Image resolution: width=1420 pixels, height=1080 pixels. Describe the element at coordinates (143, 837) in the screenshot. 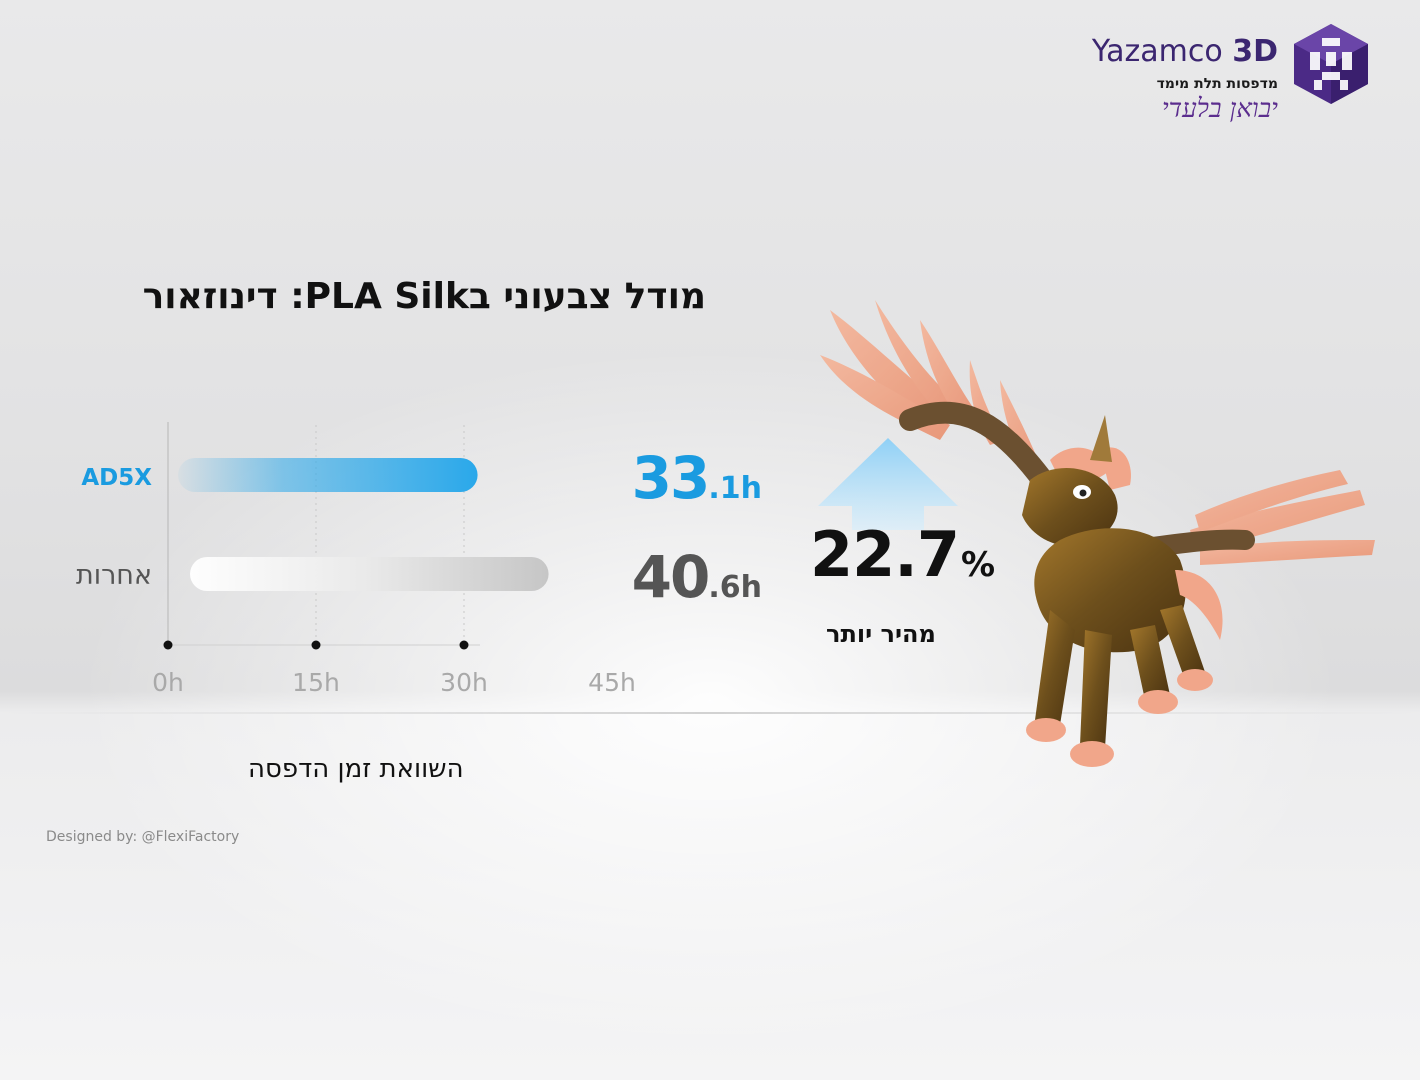

I see `design-credit: Designed by: @FlexiFactory` at that location.